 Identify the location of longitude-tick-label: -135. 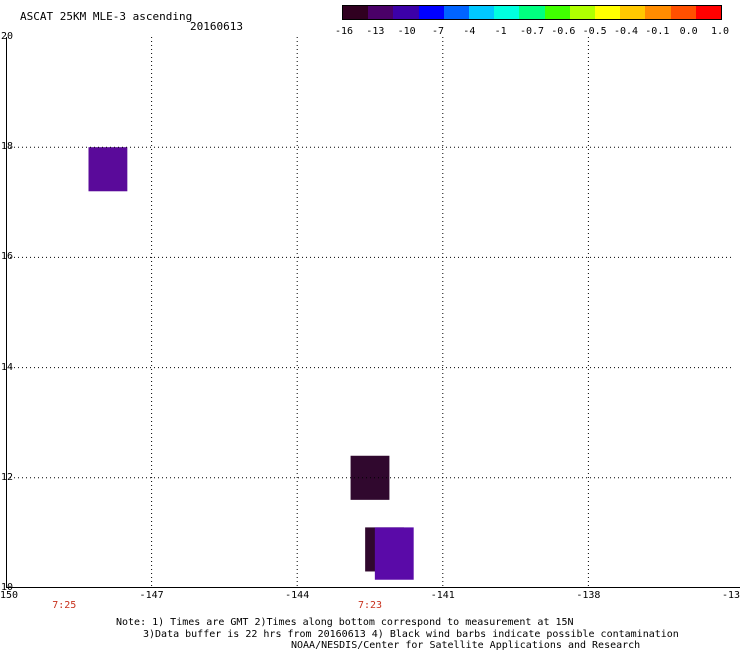
(730, 595).